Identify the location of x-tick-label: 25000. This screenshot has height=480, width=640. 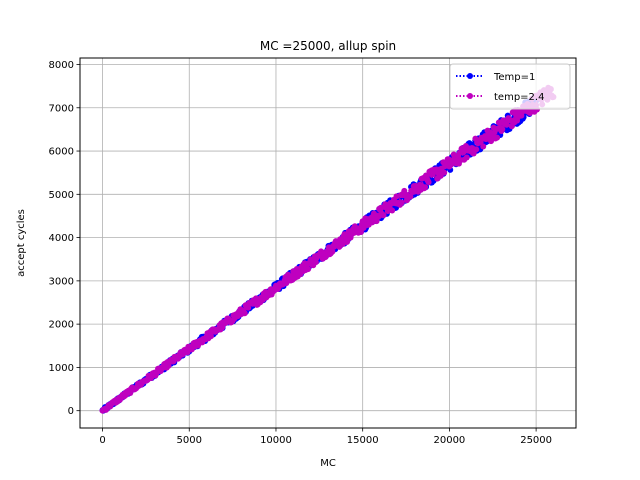
(536, 440).